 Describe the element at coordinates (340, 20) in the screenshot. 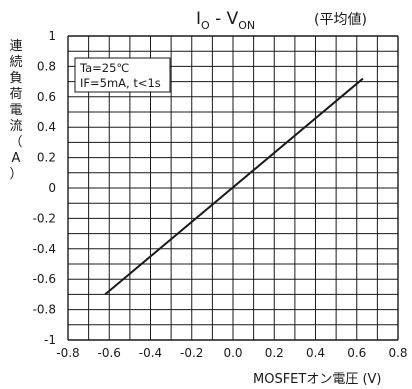

I see `chart-note: (平均値)` at that location.